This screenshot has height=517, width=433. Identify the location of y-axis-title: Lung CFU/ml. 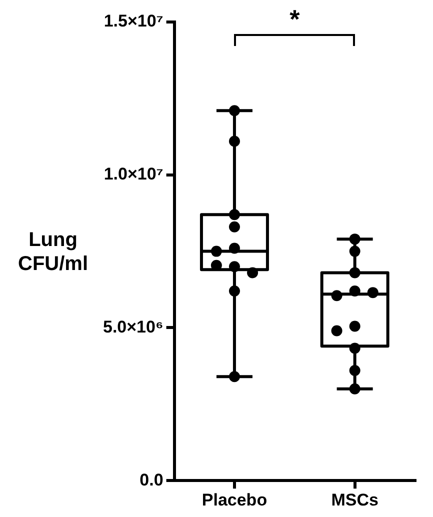
(53, 252).